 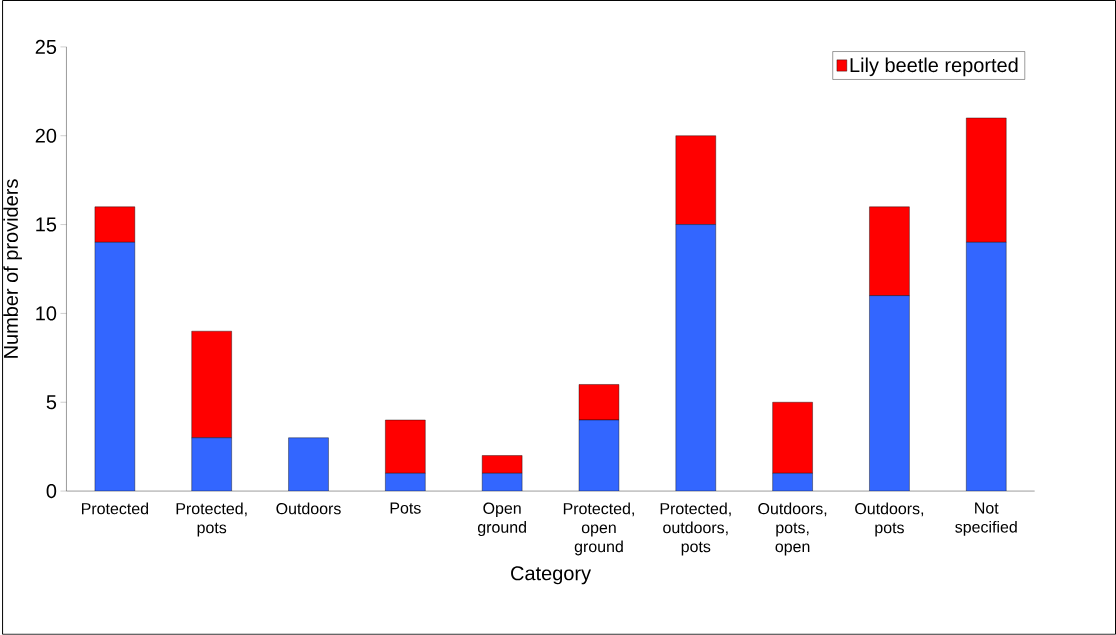 What do you see at coordinates (551, 575) in the screenshot?
I see `x-axis-title: Category` at bounding box center [551, 575].